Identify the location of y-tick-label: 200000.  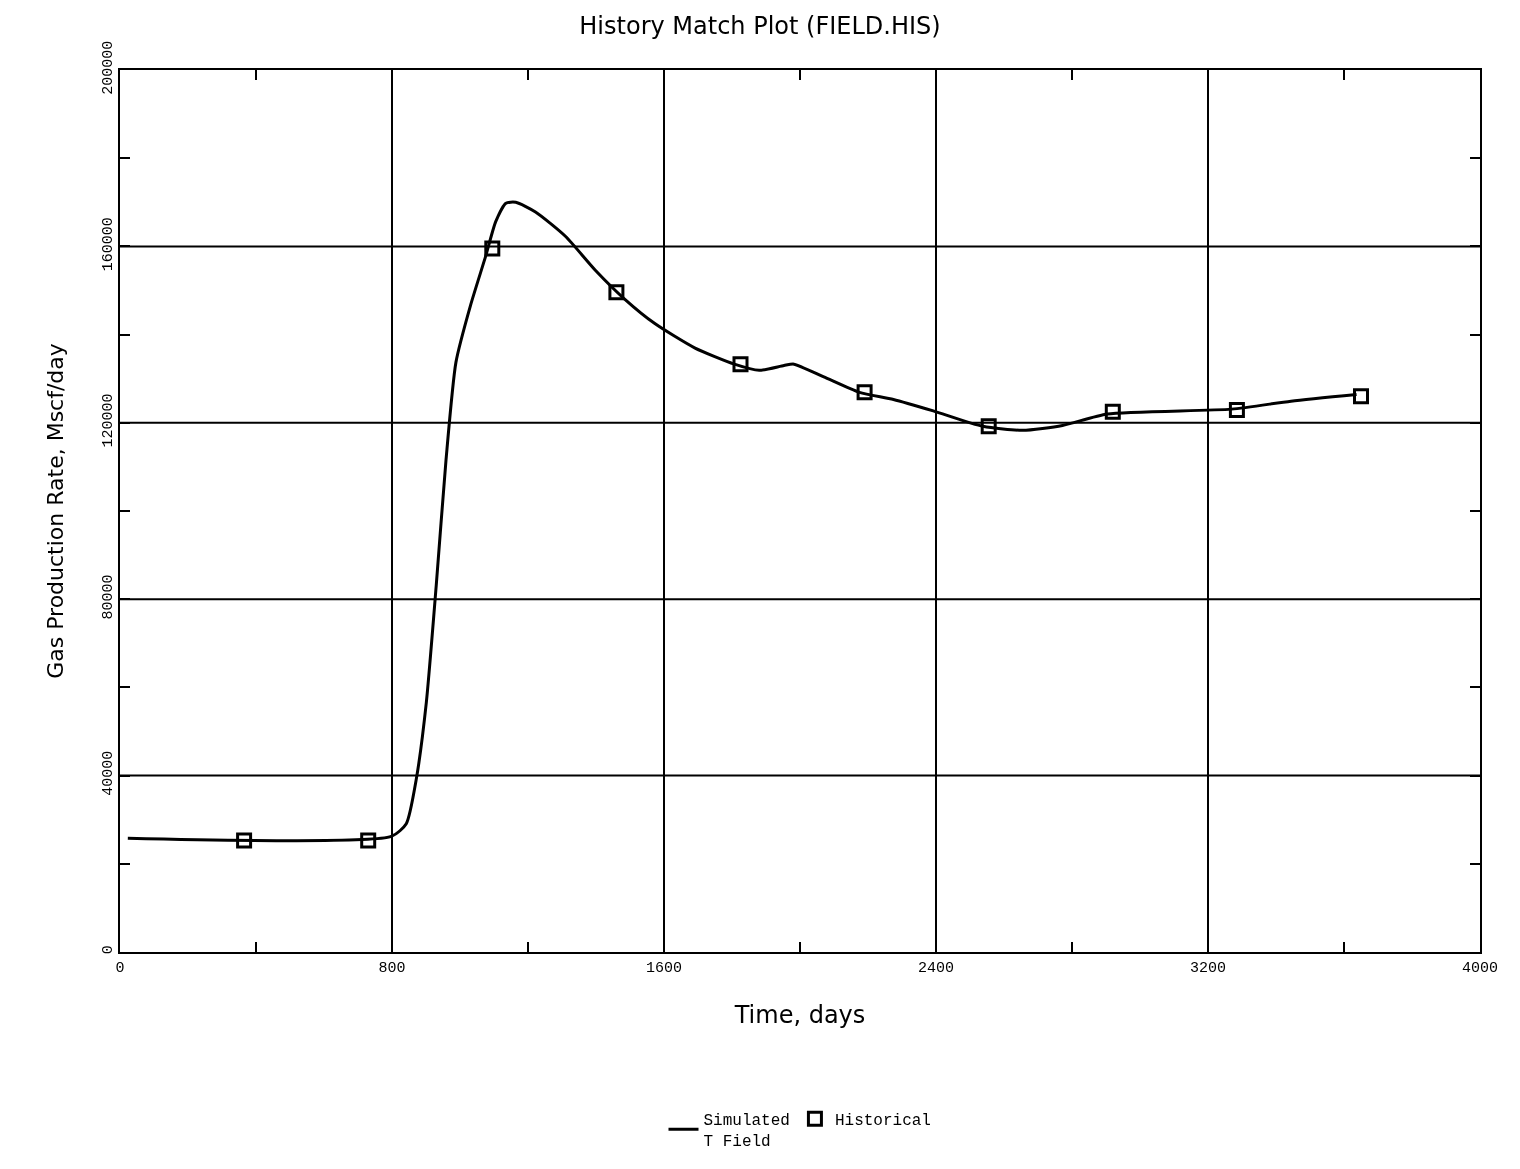
(108, 67).